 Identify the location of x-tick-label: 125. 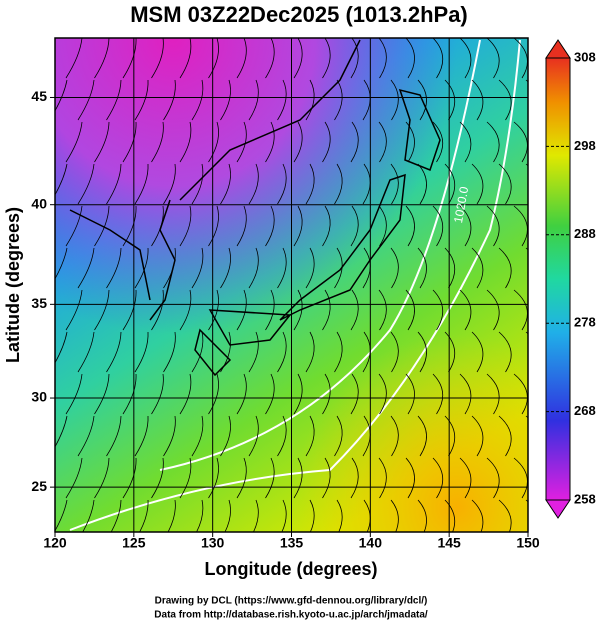
(134, 543).